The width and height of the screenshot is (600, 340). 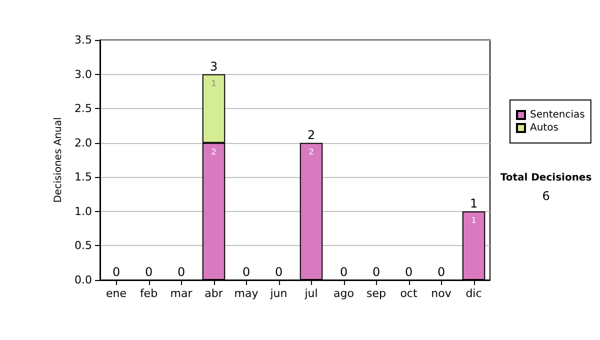 What do you see at coordinates (344, 293) in the screenshot?
I see `x-tick-label: ago` at bounding box center [344, 293].